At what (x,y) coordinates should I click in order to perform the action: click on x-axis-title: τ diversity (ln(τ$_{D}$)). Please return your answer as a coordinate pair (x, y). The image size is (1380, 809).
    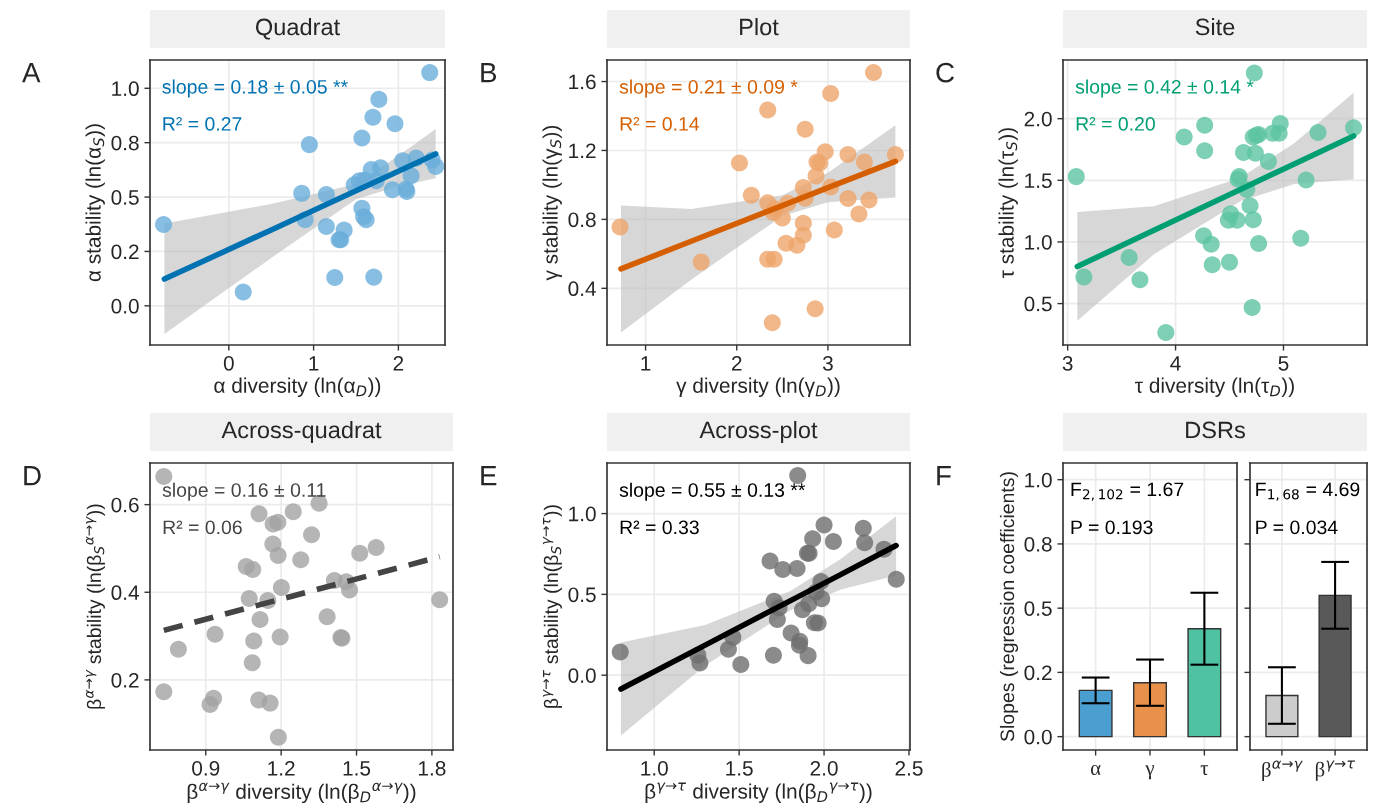
    Looking at the image, I should click on (1214, 387).